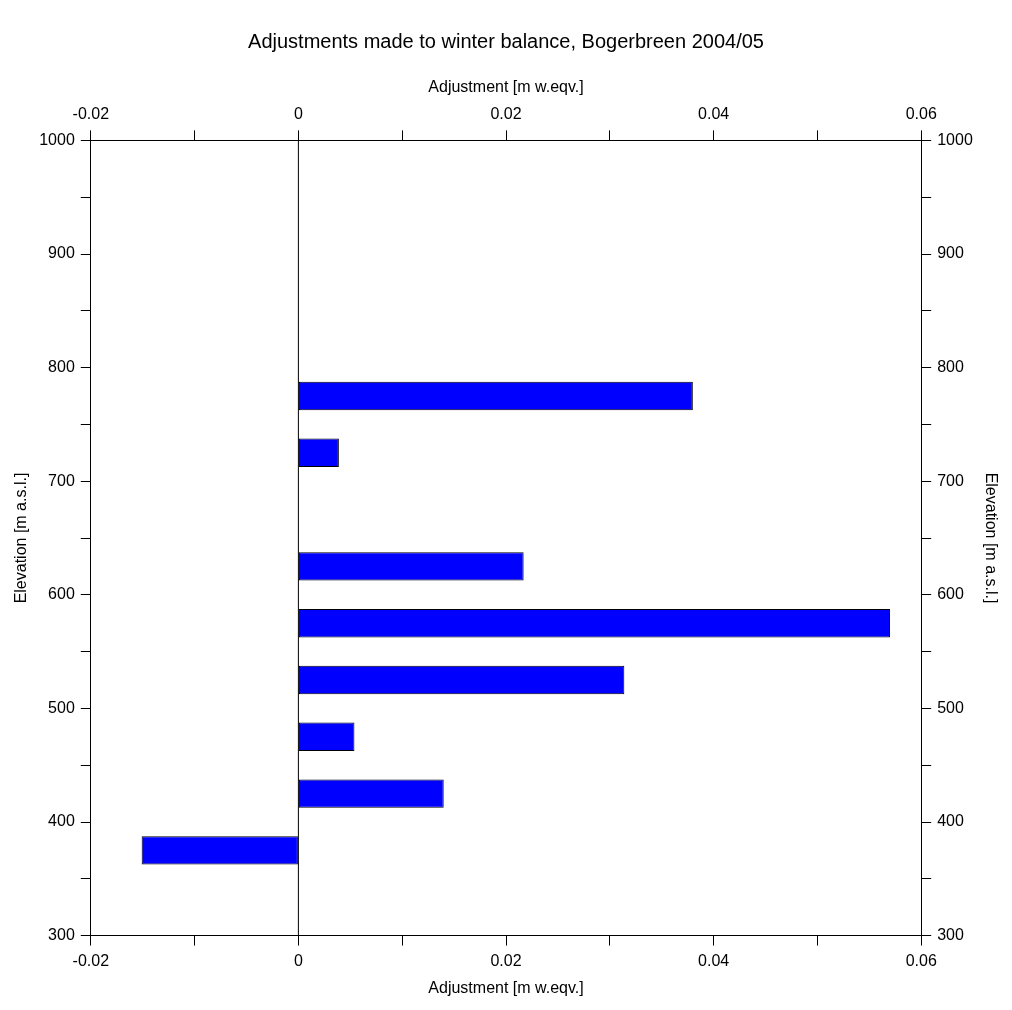 This screenshot has height=1010, width=1012. Describe the element at coordinates (91, 114) in the screenshot. I see `x2-tick-label: -0.02` at that location.